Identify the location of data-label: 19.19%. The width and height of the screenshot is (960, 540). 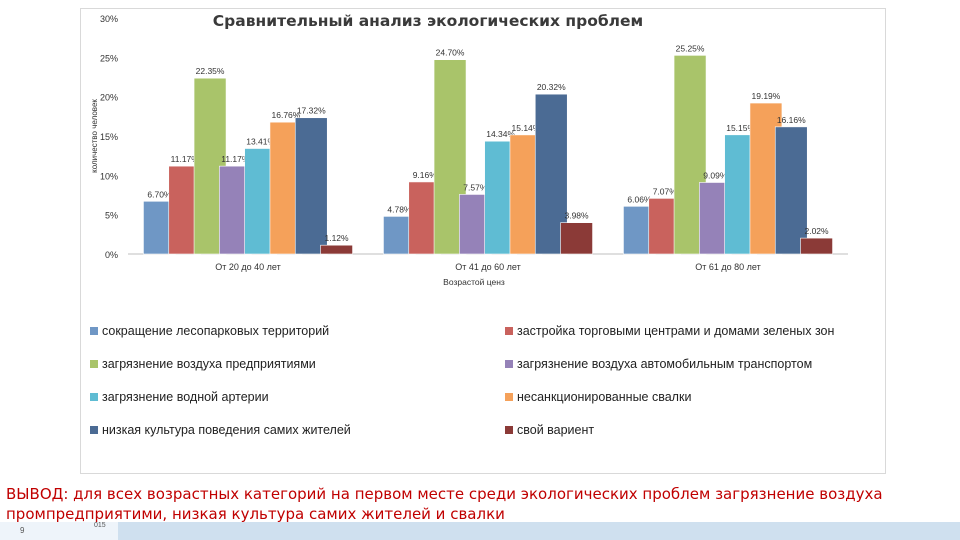
(766, 96).